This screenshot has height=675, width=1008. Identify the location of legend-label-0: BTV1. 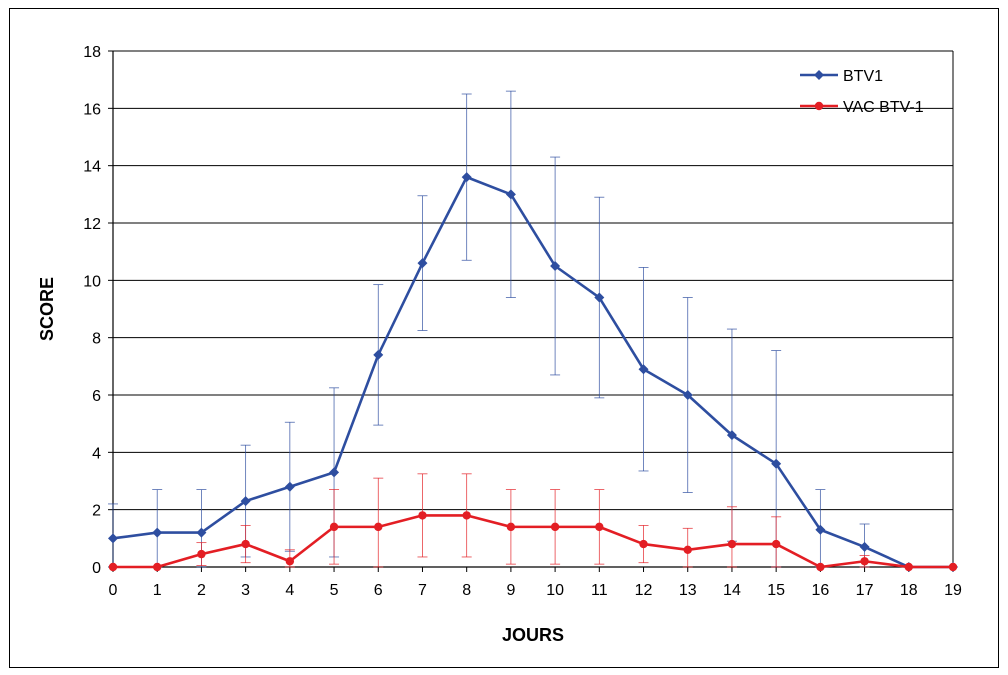
(863, 76).